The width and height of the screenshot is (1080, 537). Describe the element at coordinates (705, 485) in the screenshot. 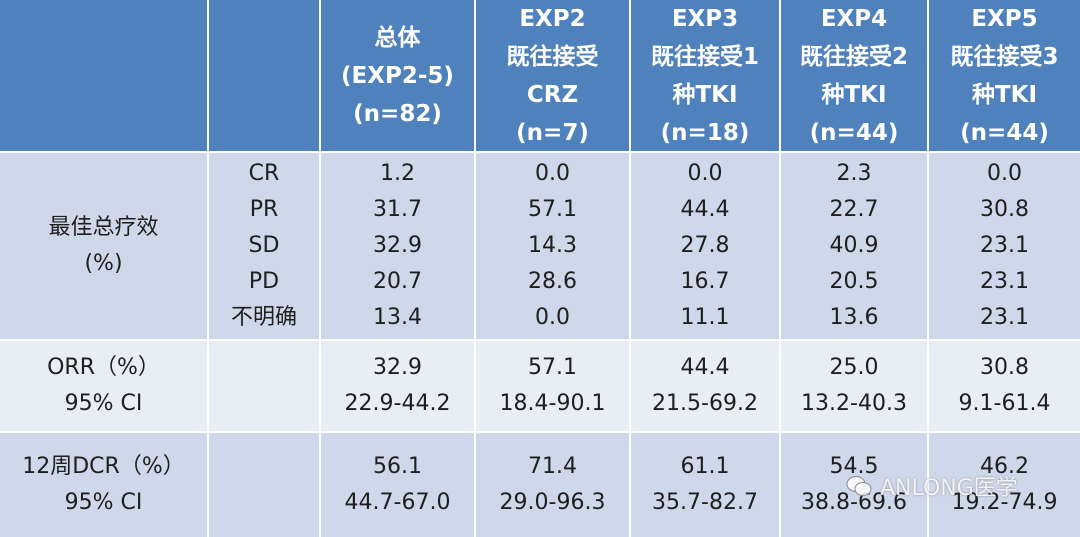

I see `value-cell: 61.1 35.7-82.7` at that location.